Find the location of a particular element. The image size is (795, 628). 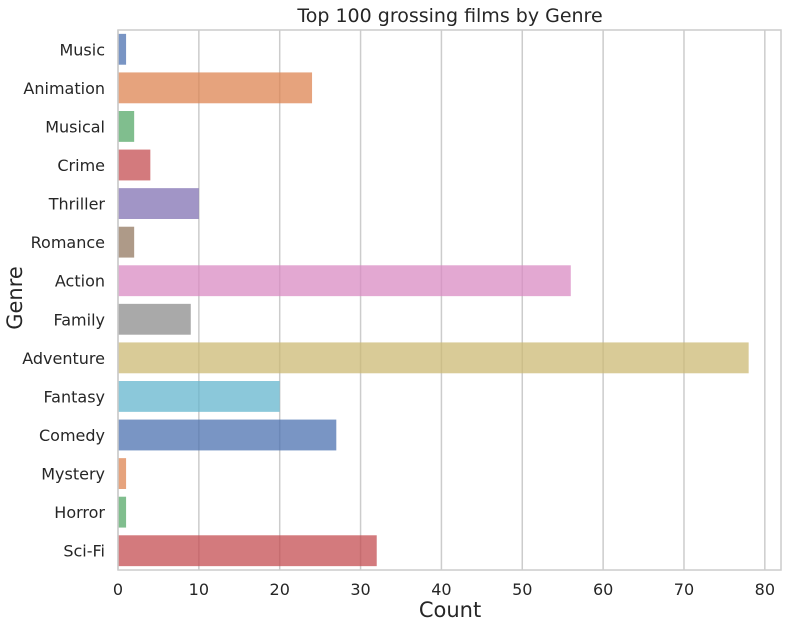

y-tick-label: Action is located at coordinates (80, 281).